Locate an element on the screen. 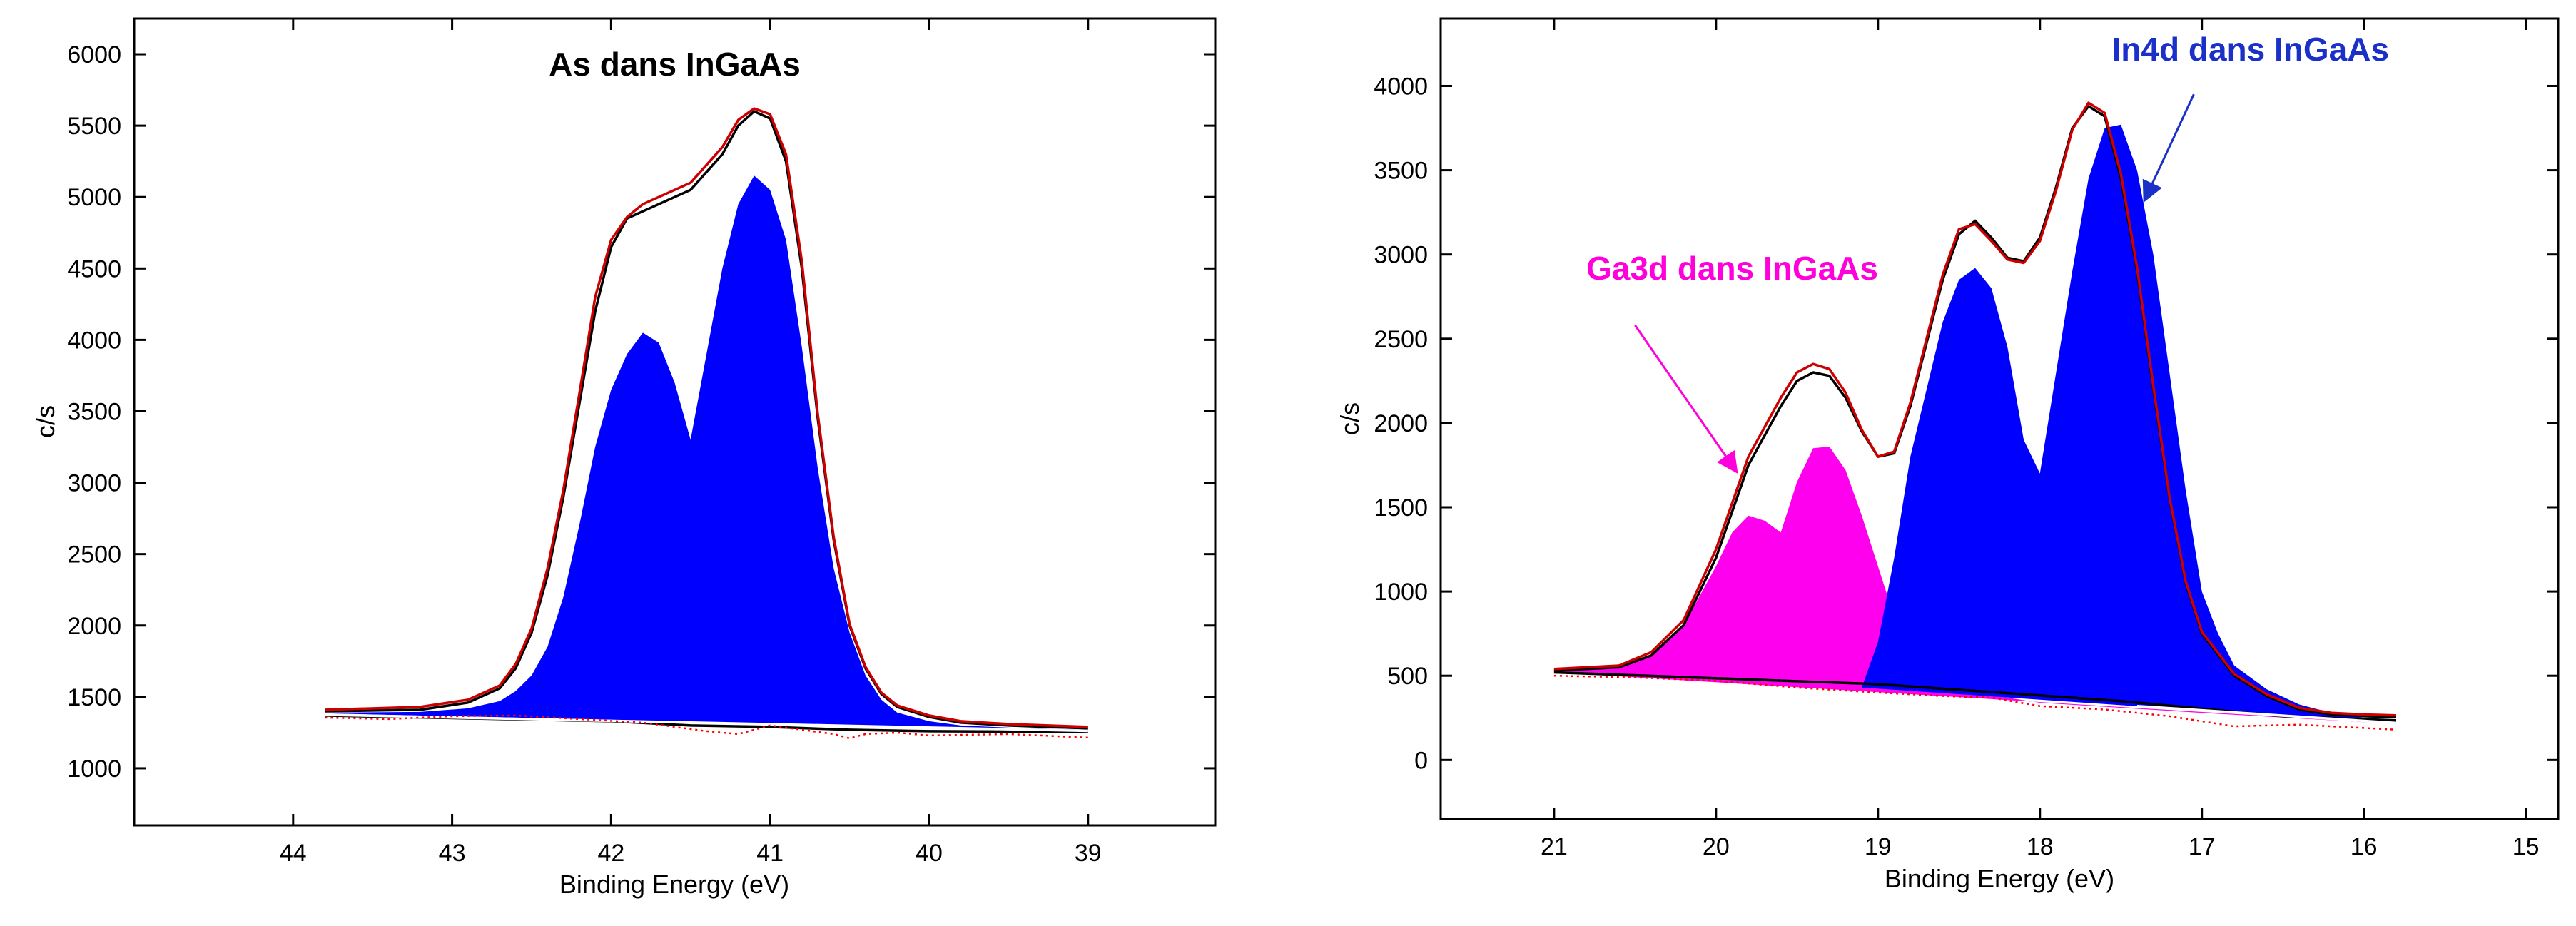 The image size is (2576, 926). y-tick-label: 4500 is located at coordinates (94, 269).